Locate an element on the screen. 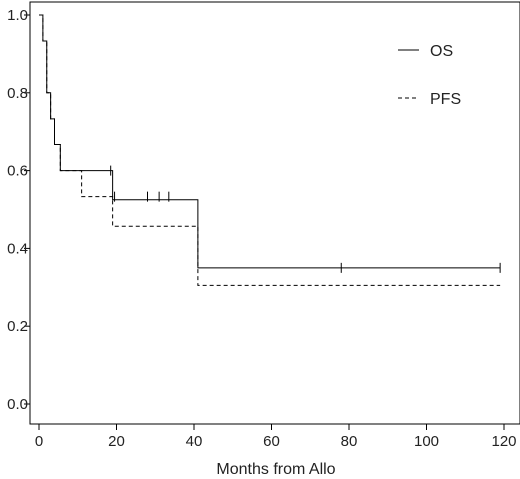 The height and width of the screenshot is (479, 520). legend: OS PFS is located at coordinates (429, 75).